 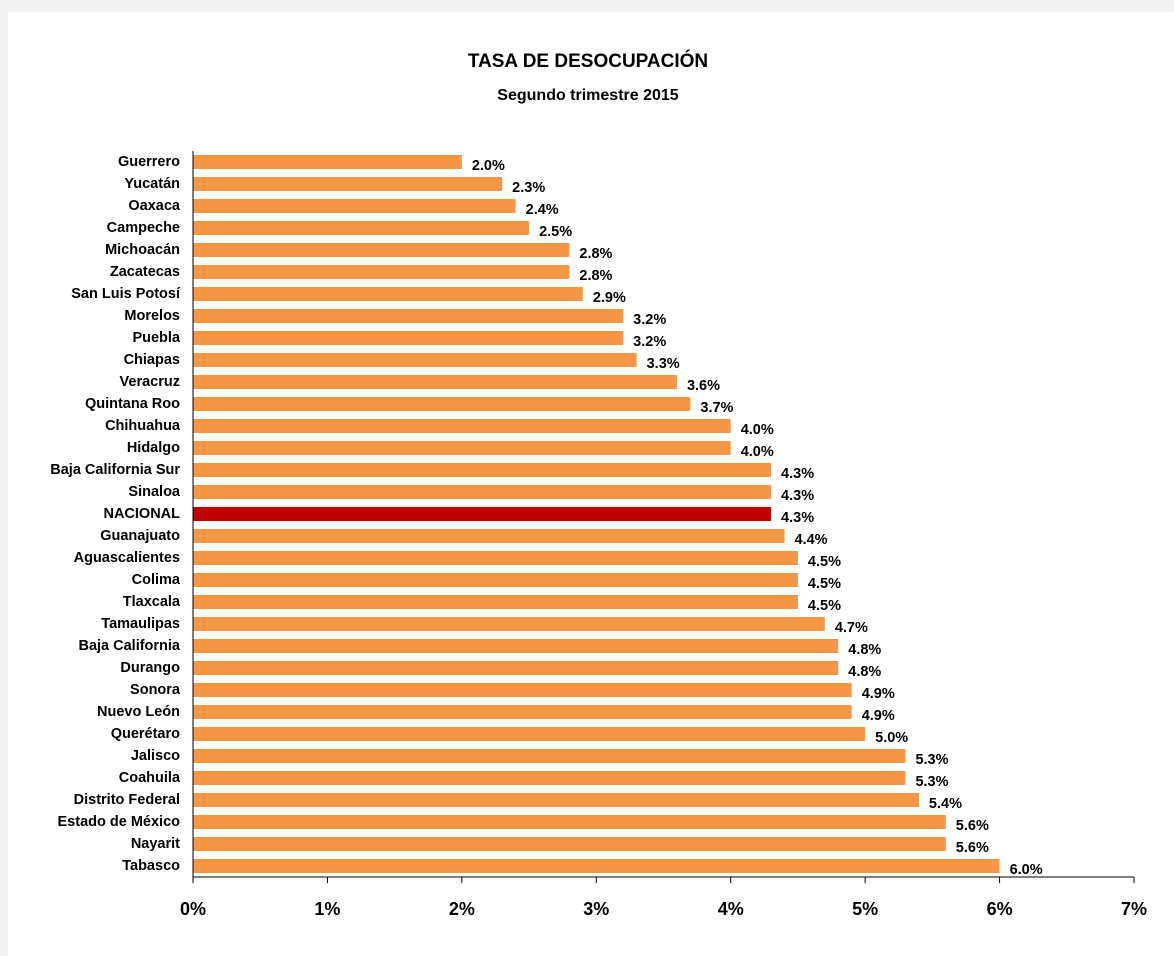 I want to click on y-tick-label: Veracruz, so click(x=150, y=382).